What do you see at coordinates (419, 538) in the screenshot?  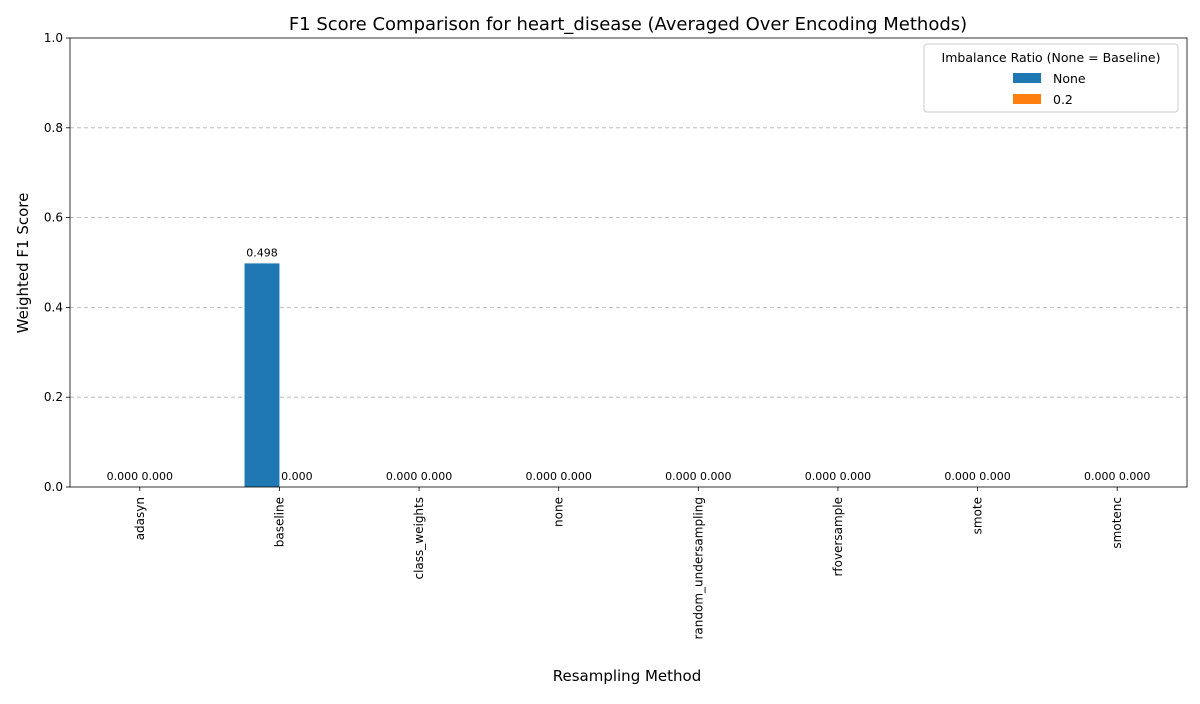 I see `x-tick-label: class_weights` at bounding box center [419, 538].